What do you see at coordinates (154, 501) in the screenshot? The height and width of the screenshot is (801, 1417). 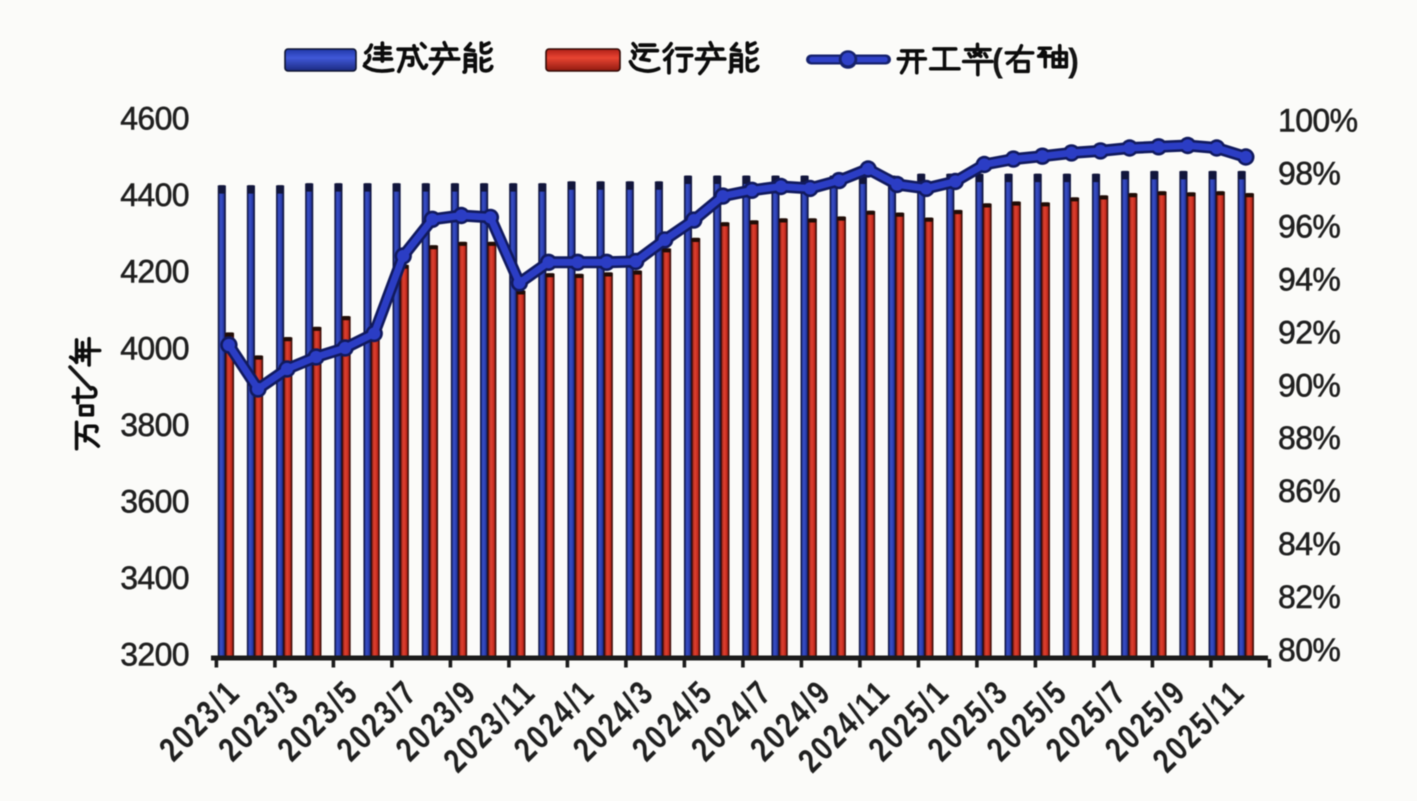 I see `svg-text: 3600` at bounding box center [154, 501].